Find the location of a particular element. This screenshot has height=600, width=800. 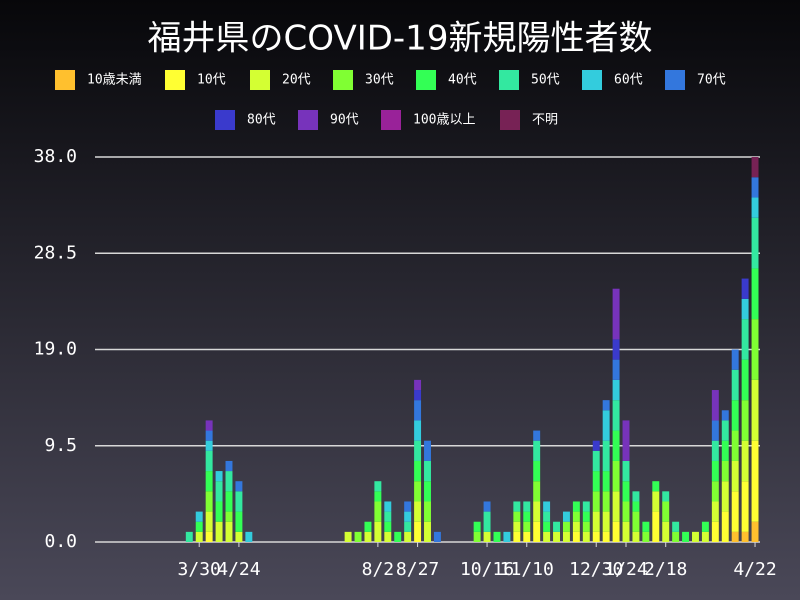

y-tick-label: 28.5 is located at coordinates (55, 252).